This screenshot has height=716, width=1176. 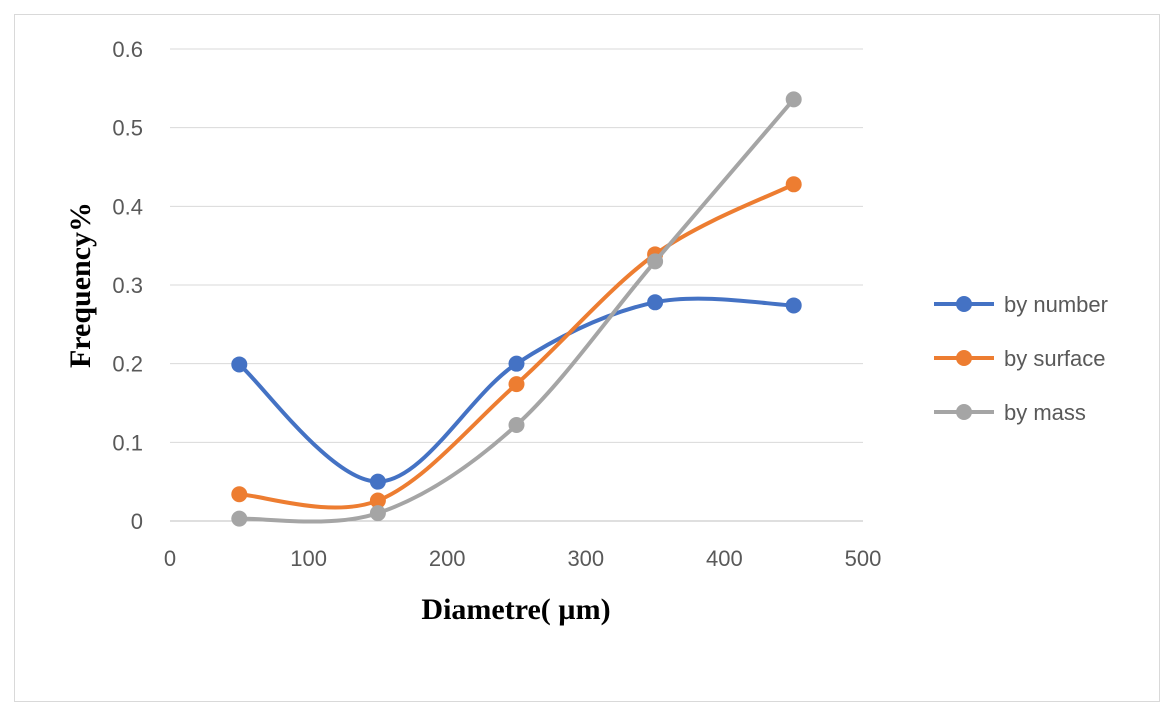 What do you see at coordinates (1055, 358) in the screenshot?
I see `legend-label: by surface` at bounding box center [1055, 358].